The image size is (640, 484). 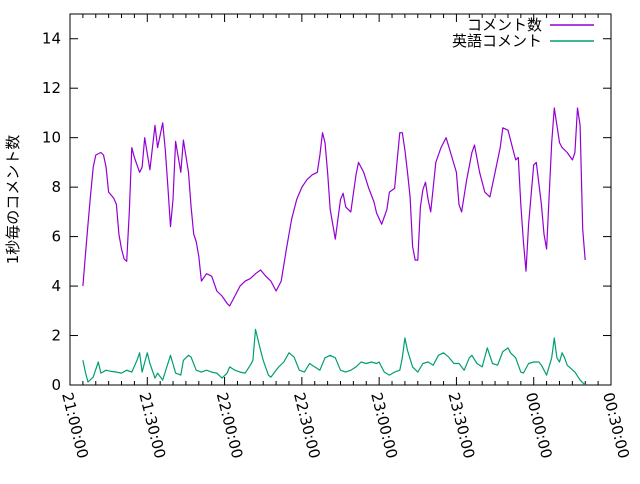 I want to click on x-tick-label: 21:30:00, so click(x=152, y=426).